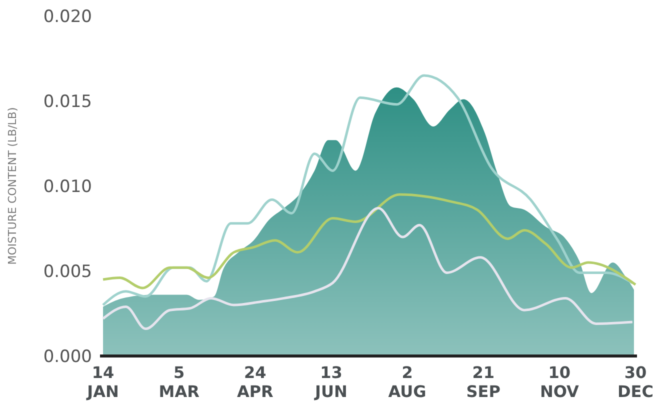  I want to click on y-tick-label: 0.015, so click(67, 102).